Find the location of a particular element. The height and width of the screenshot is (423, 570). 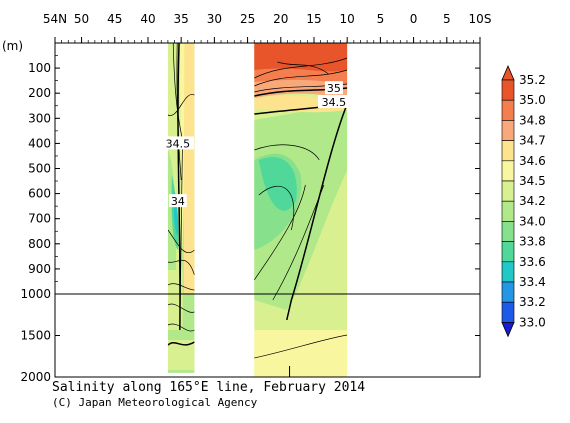

colorbar-label: 34.7 is located at coordinates (532, 141).